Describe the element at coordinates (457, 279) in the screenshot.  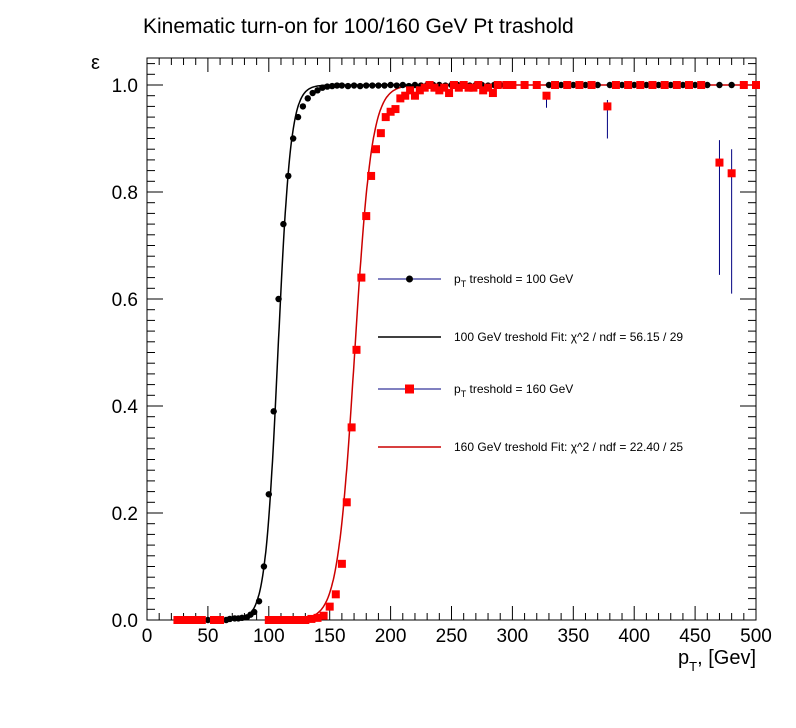
I see `legend-label-main: p` at that location.